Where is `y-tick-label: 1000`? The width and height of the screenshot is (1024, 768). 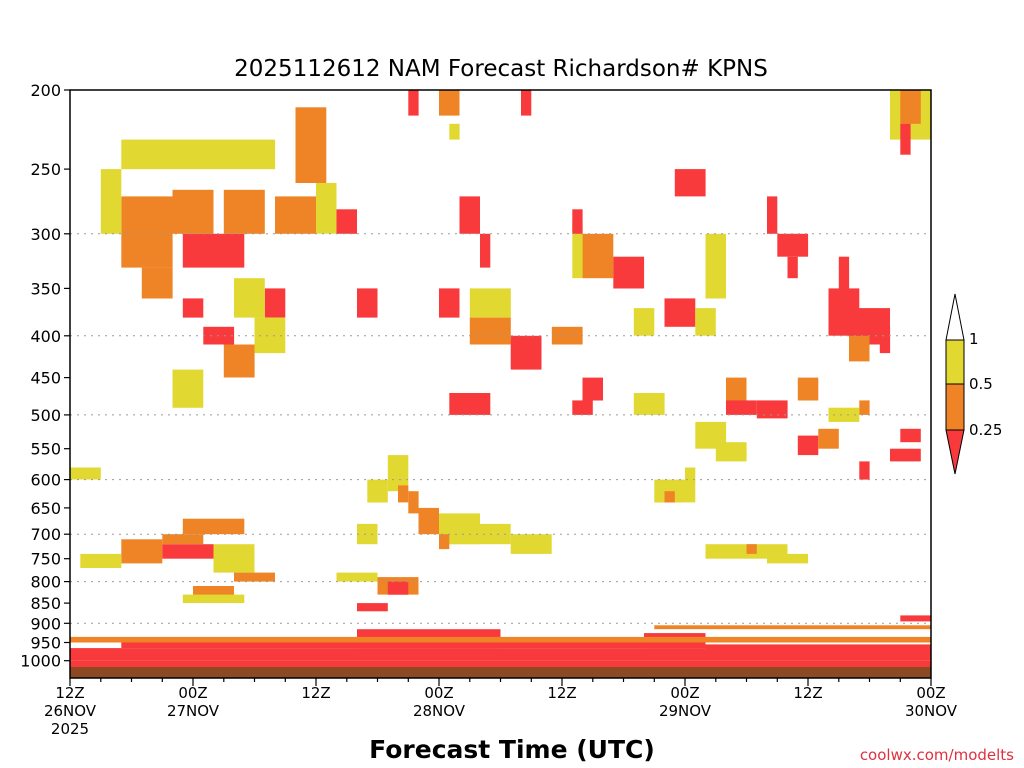
y-tick-label: 1000 is located at coordinates (40, 661).